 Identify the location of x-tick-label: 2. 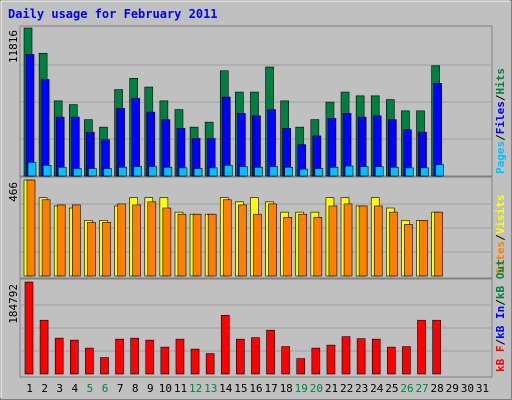
(44, 388).